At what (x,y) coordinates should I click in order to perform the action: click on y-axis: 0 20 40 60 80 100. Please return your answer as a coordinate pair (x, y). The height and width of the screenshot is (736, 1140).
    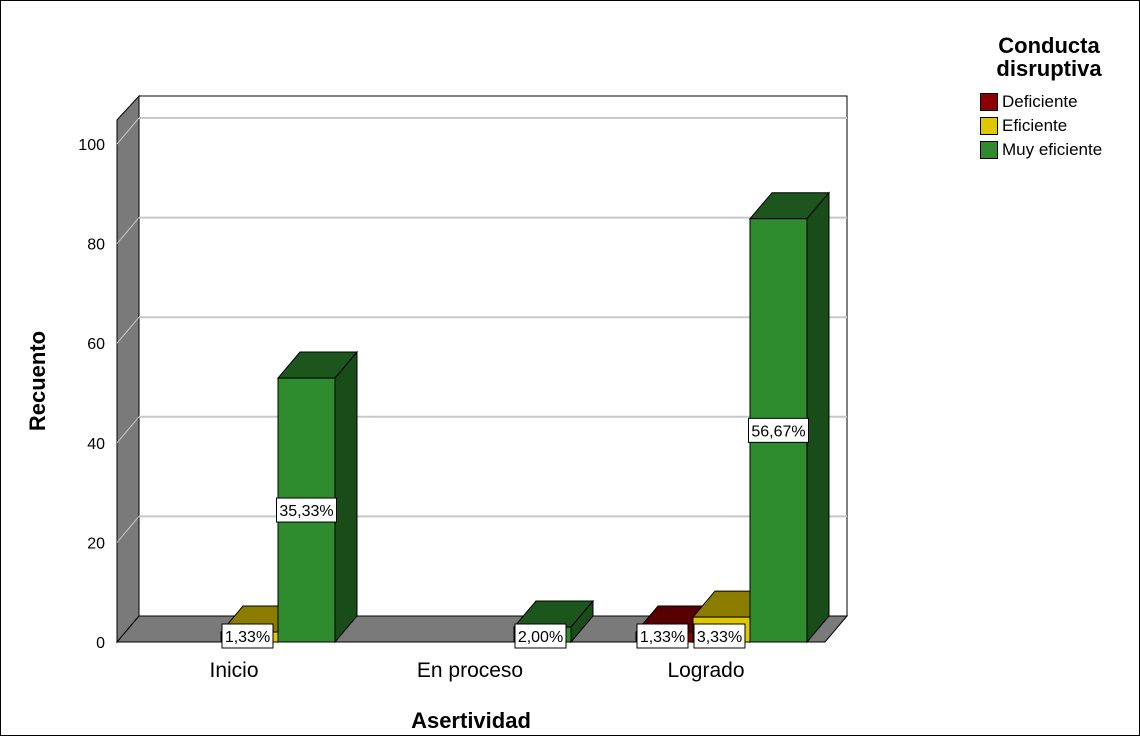
    Looking at the image, I should click on (91, 394).